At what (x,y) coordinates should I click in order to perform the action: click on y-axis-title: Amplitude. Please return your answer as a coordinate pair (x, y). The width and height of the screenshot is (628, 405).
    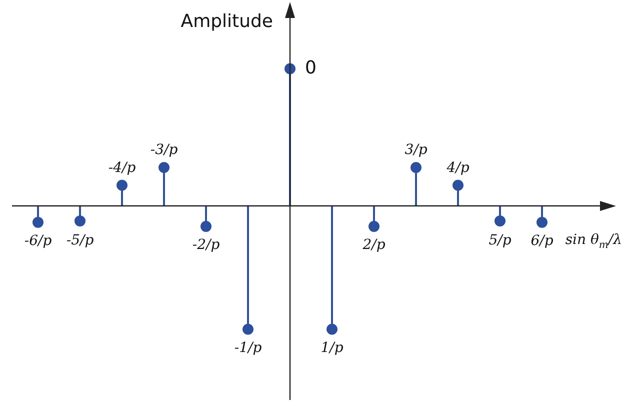
    Looking at the image, I should click on (226, 21).